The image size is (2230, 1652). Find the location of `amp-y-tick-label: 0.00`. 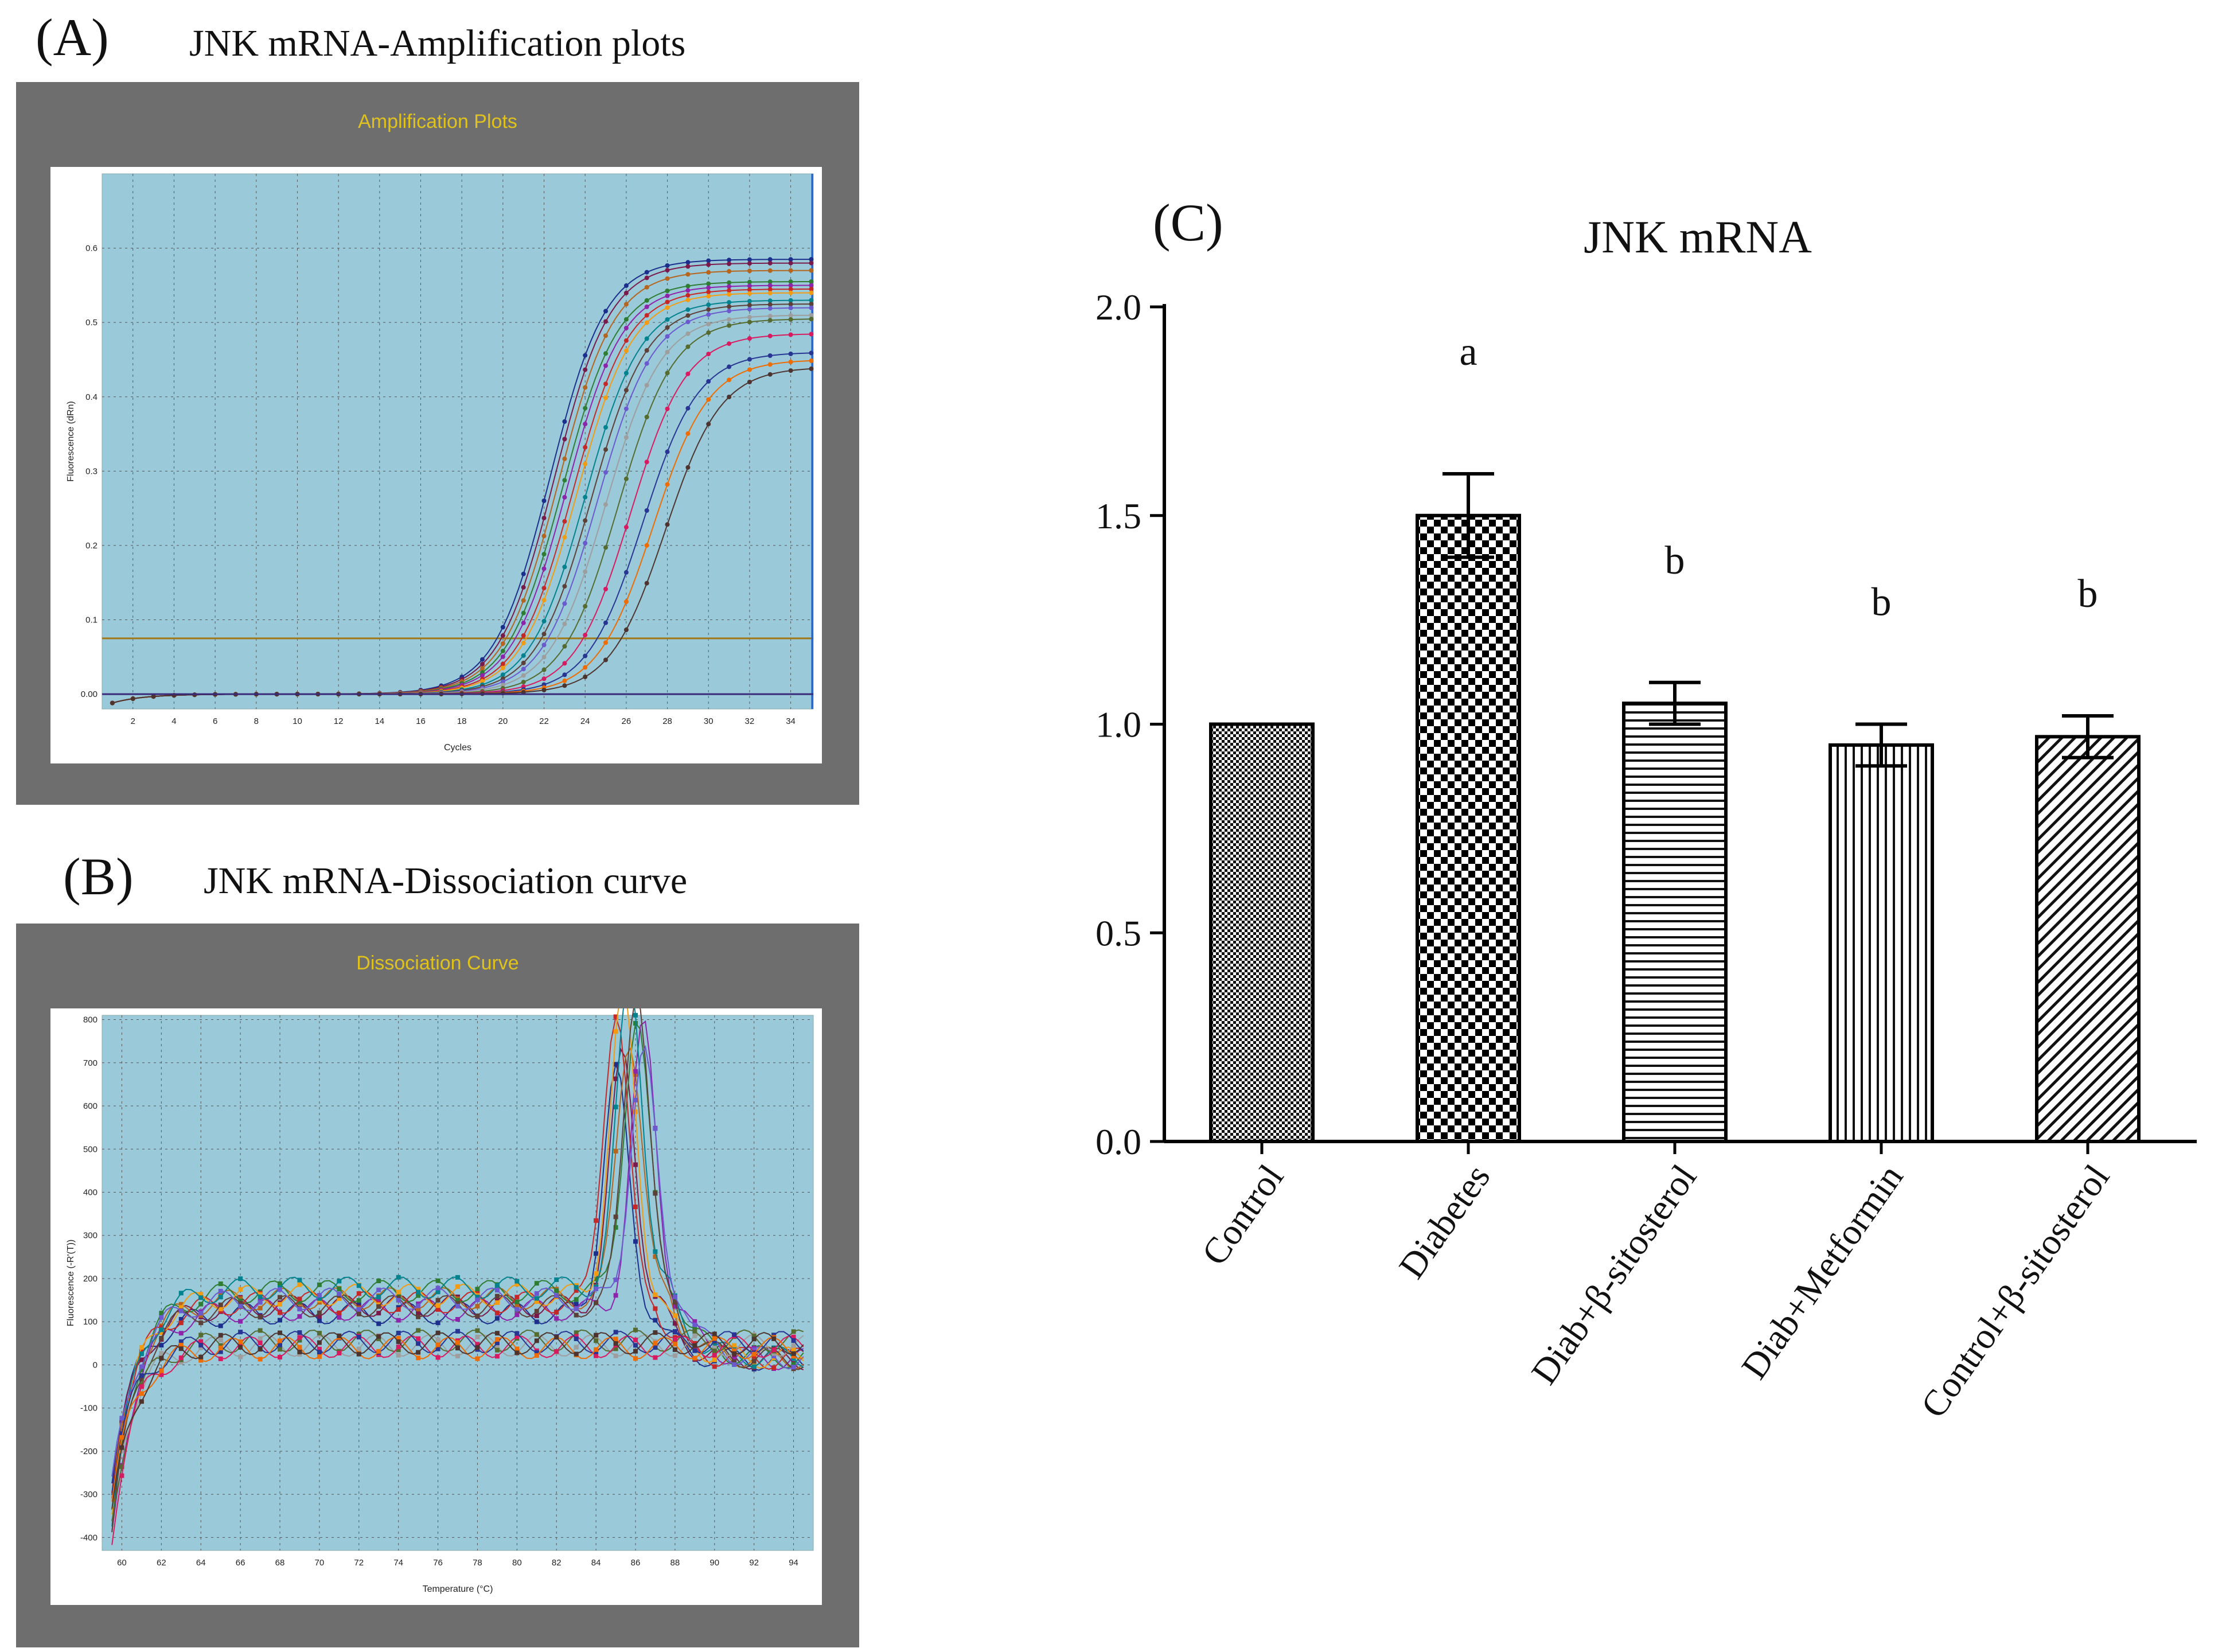

amp-y-tick-label: 0.00 is located at coordinates (89, 694).